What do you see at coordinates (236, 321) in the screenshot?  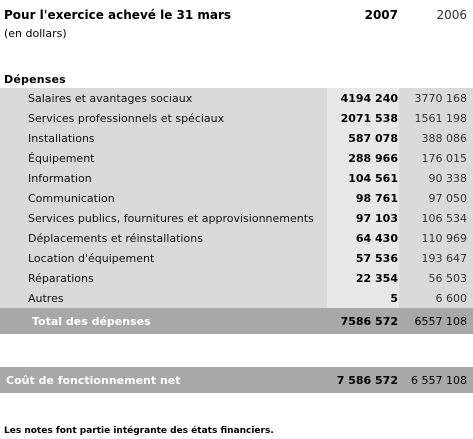 I see `total-expenses-row: Total des dépenses 7586 572 6557 108` at bounding box center [236, 321].